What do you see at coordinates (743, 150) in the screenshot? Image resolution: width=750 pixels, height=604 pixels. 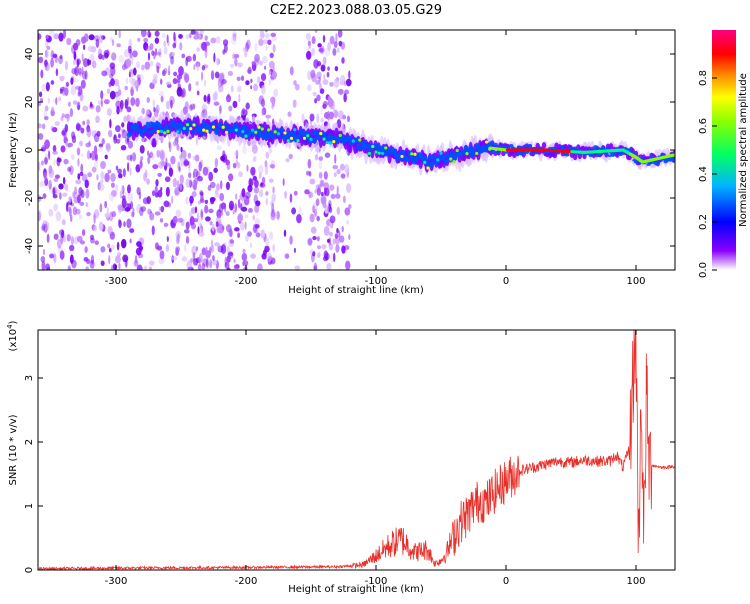 I see `colorbar-label: Normalized spectral amplitude` at bounding box center [743, 150].